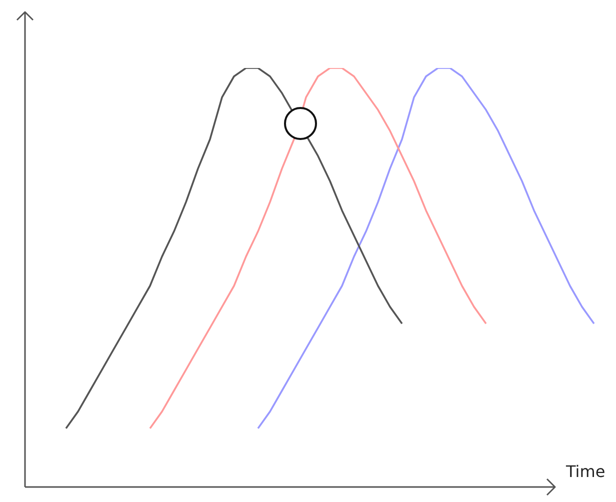 This screenshot has width=616, height=502. I want to click on x-axis-title: Time, so click(586, 471).